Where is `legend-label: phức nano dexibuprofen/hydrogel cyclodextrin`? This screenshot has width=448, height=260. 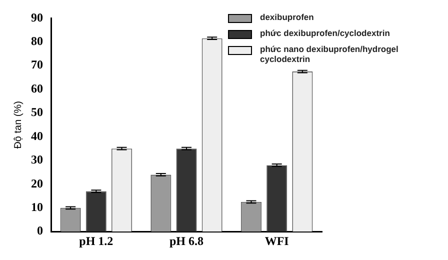 legend-label: phức nano dexibuprofen/hydrogel cyclodextrin is located at coordinates (330, 54).